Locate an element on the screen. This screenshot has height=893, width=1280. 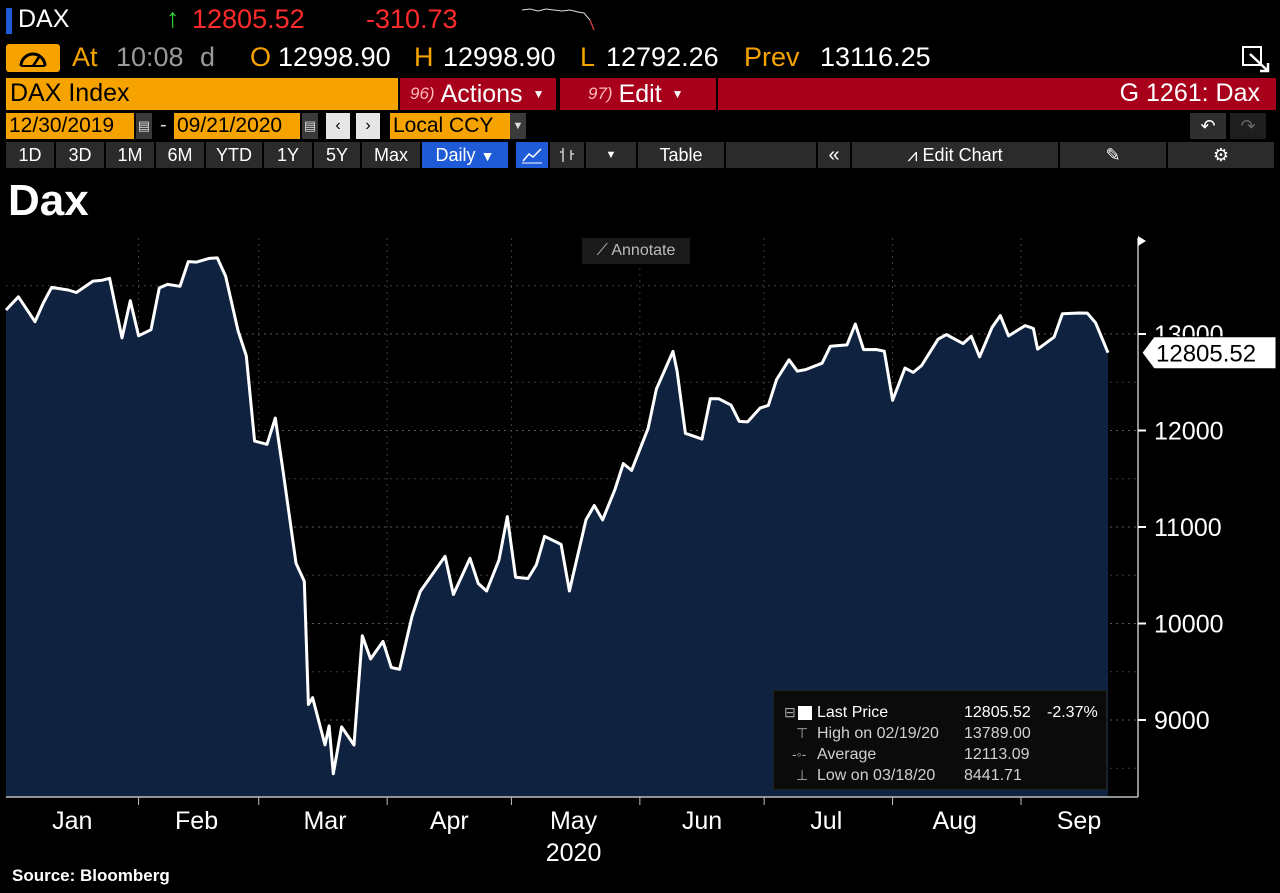
y-tick-label: 10000 is located at coordinates (1189, 625).